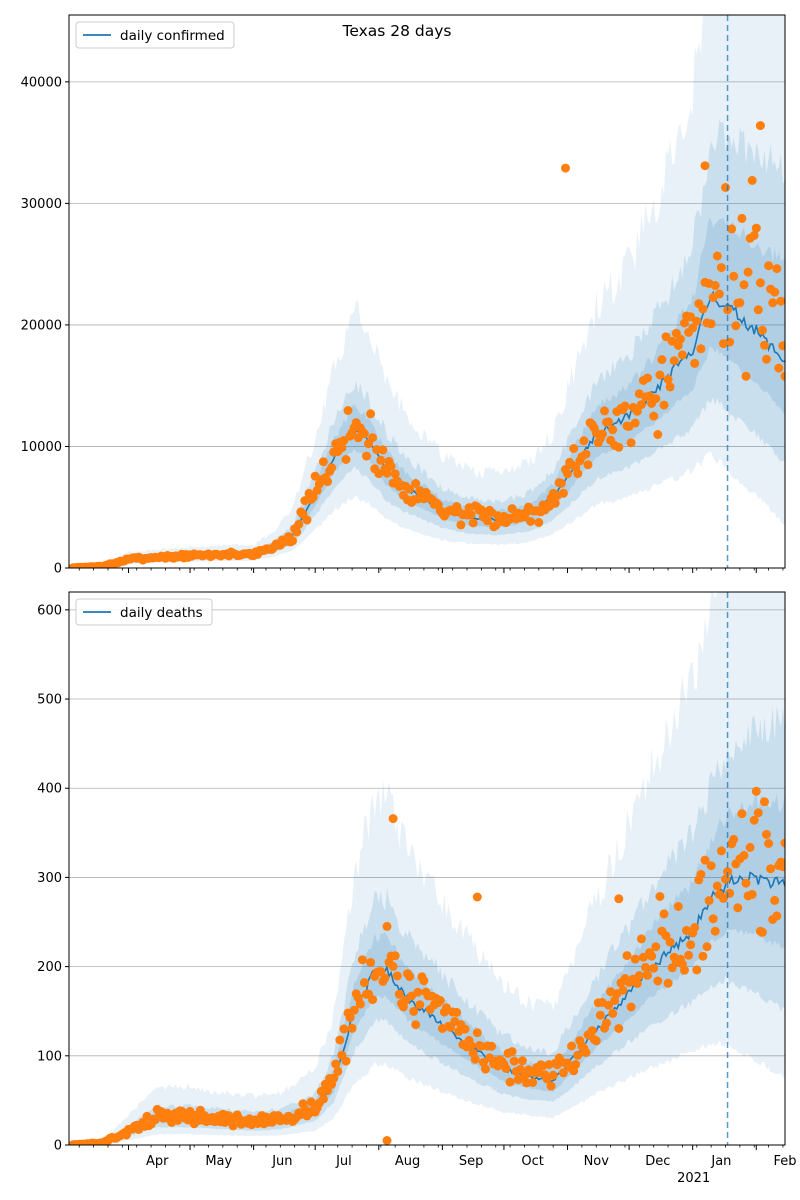 This screenshot has height=1200, width=800. What do you see at coordinates (49, 1056) in the screenshot?
I see `y-tick-label: 100` at bounding box center [49, 1056].